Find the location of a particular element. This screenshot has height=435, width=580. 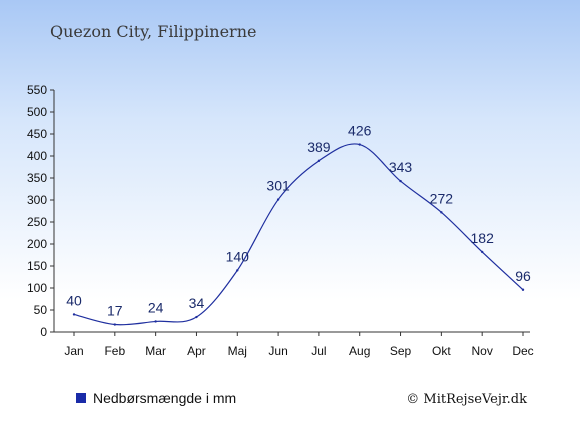

legend-swatch is located at coordinates (81, 398).